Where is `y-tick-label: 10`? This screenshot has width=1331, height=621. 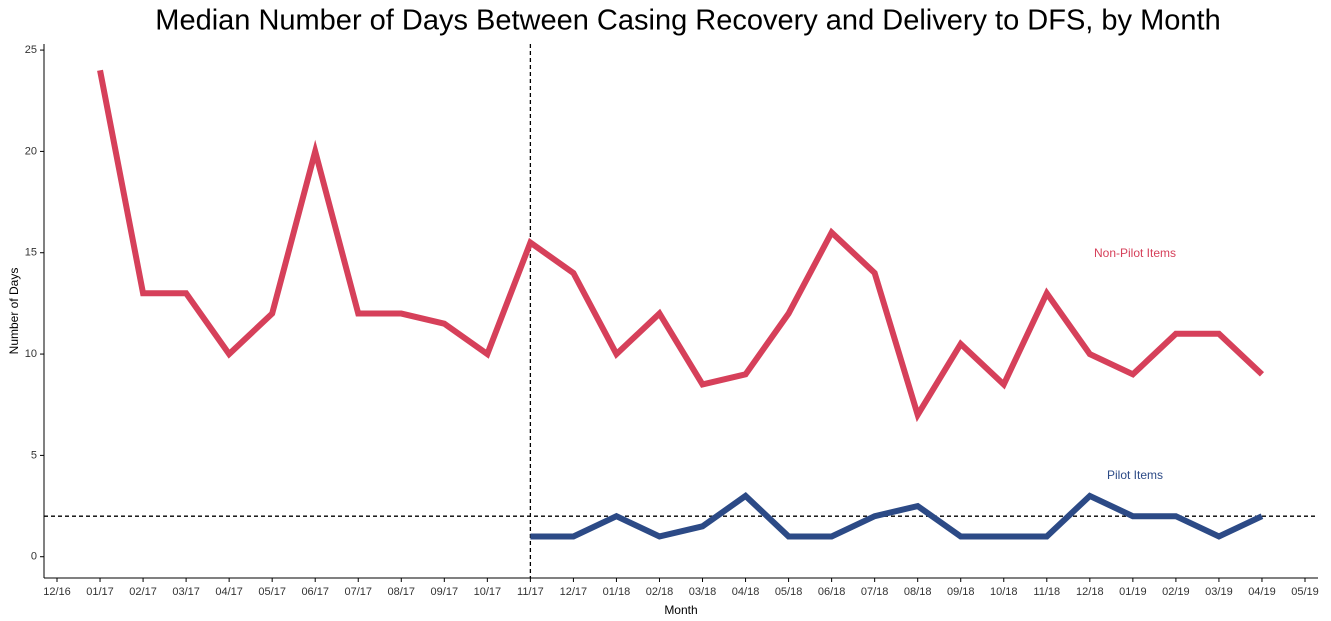 y-tick-label: 10 is located at coordinates (31, 354).